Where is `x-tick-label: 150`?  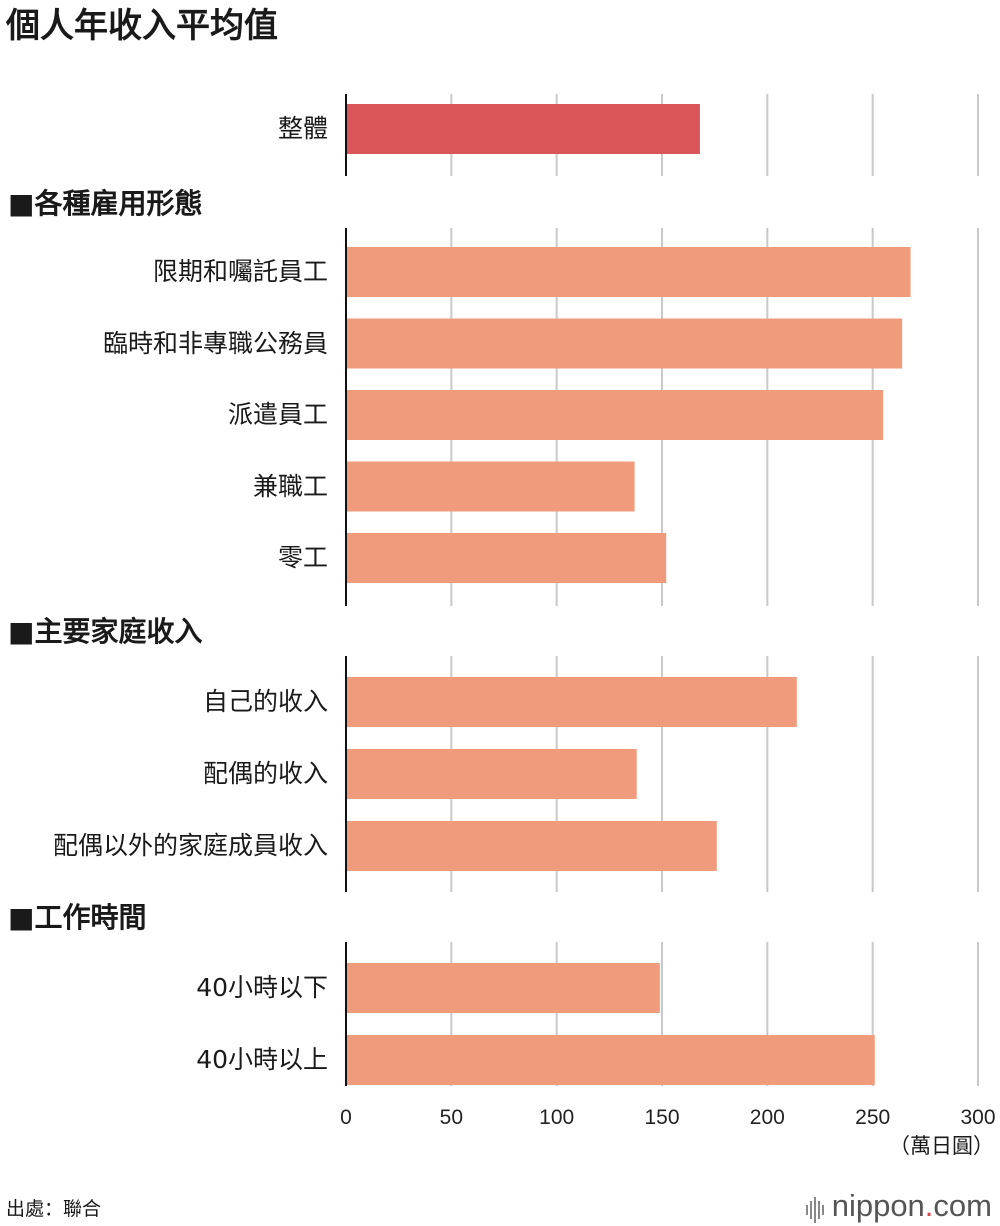 x-tick-label: 150 is located at coordinates (661, 1117).